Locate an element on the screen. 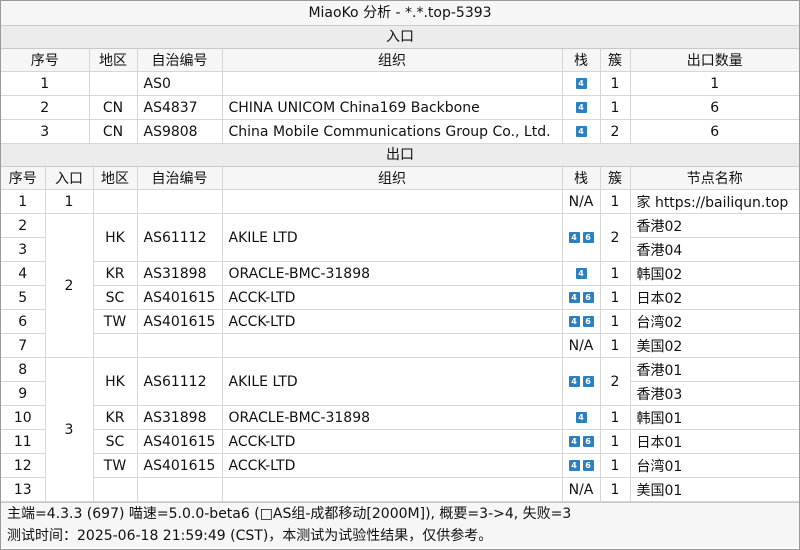 This screenshot has height=550, width=800. exit-entry: 3 is located at coordinates (69, 429).